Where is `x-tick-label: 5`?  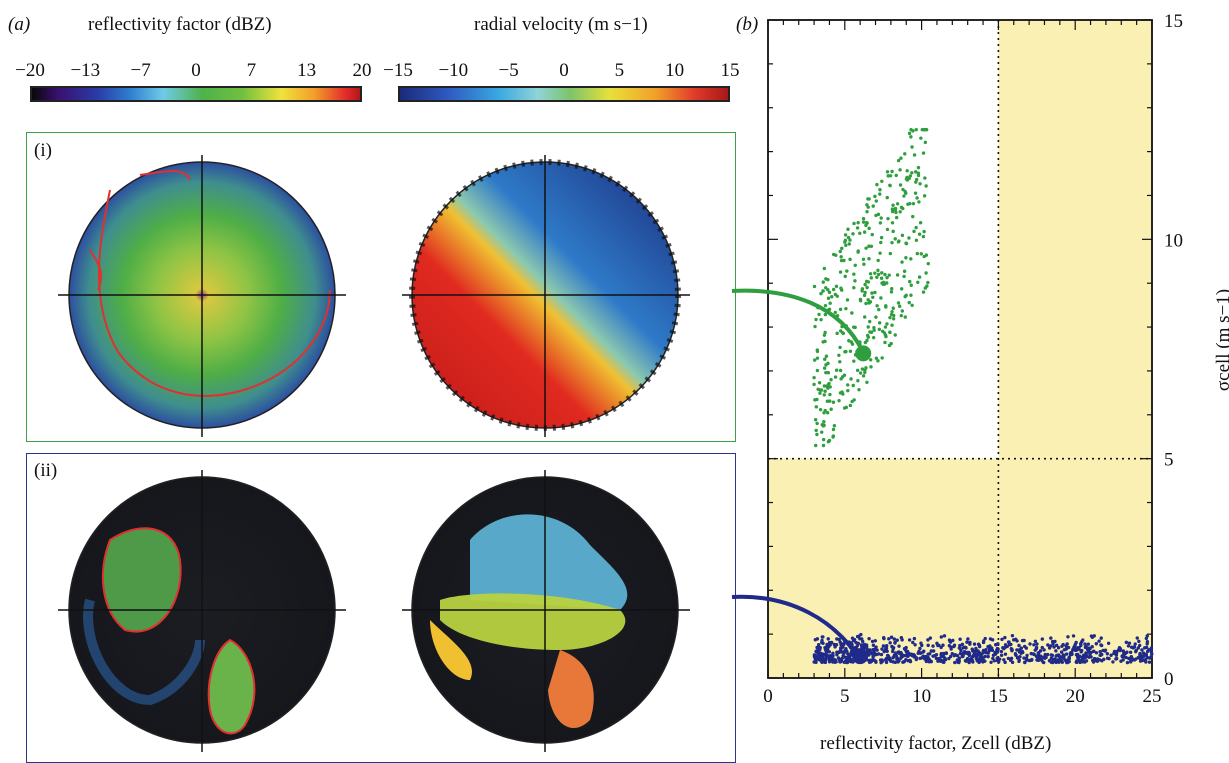
x-tick-label: 5 is located at coordinates (845, 696).